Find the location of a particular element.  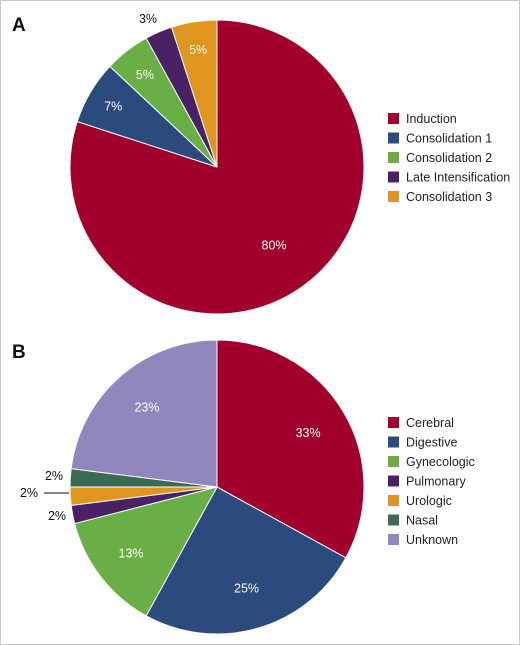

legend-label-consolidation-3: Consolidation 3 is located at coordinates (449, 197).